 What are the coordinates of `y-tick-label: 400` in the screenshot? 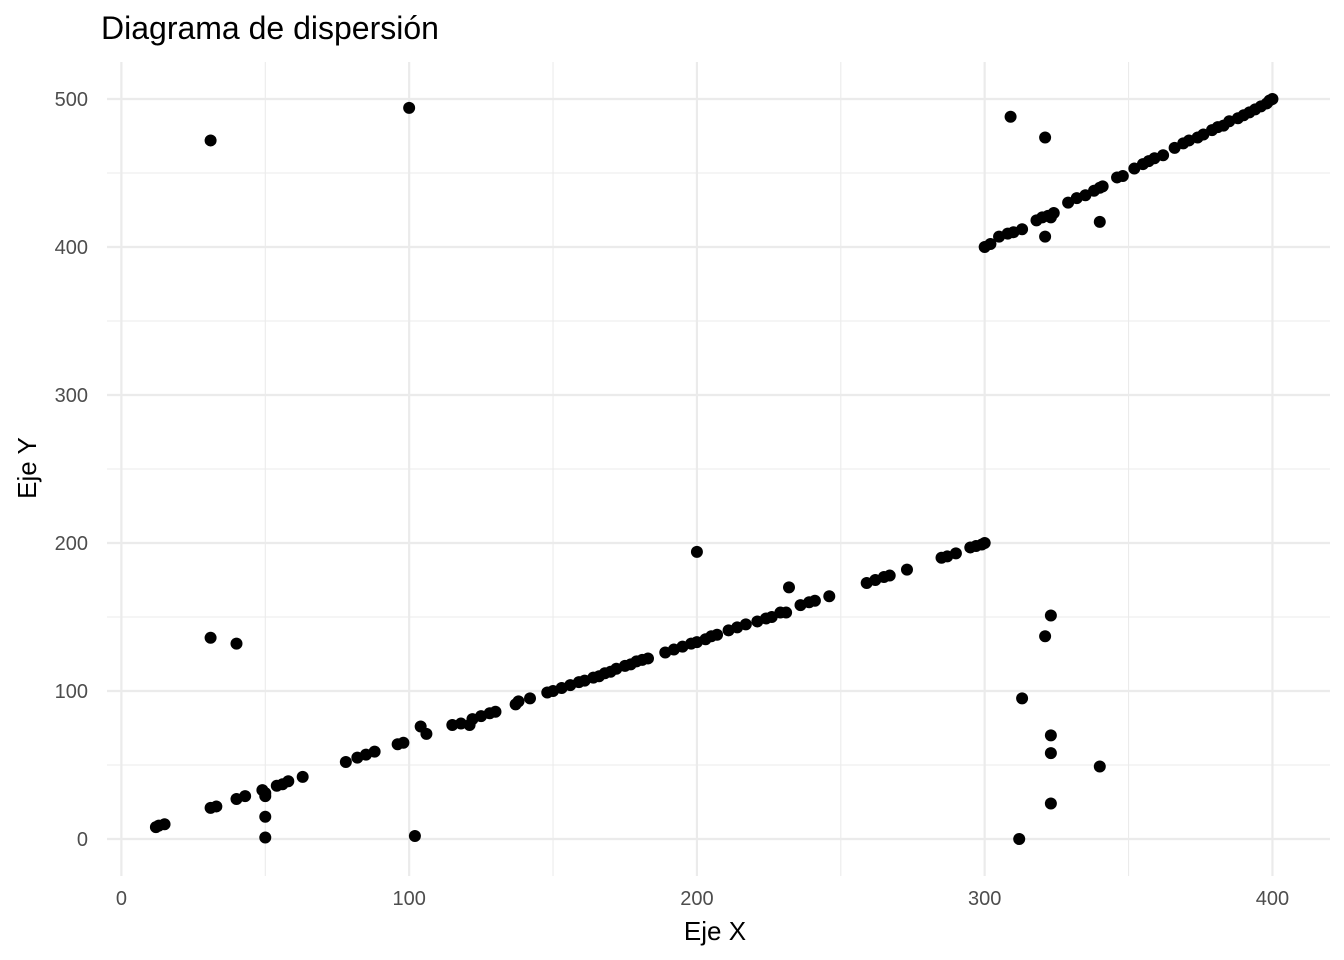 It's located at (71, 248).